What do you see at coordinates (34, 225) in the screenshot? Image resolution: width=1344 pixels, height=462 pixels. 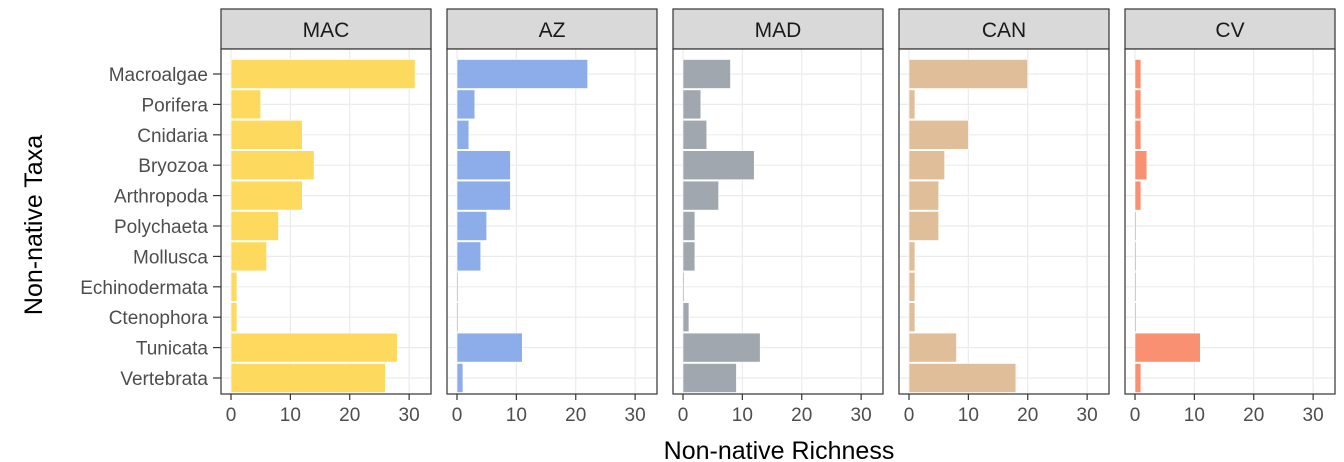 I see `y-axis-title: Non-native Taxa` at bounding box center [34, 225].